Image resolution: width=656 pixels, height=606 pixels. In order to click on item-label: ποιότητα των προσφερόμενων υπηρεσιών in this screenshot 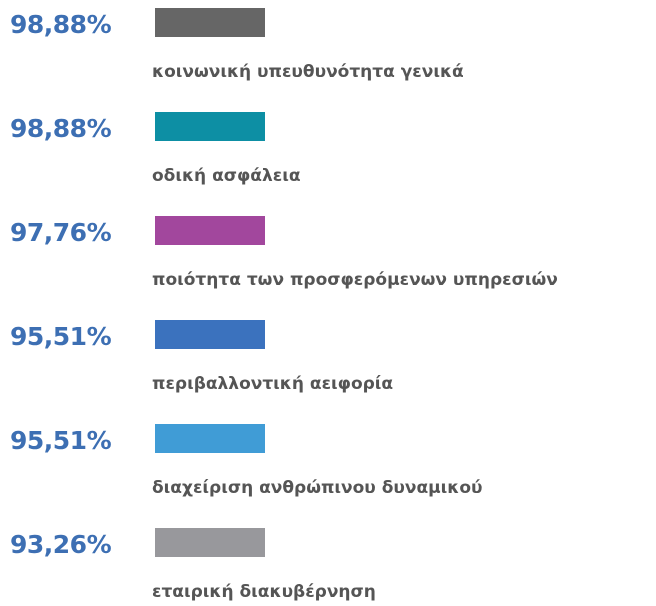, I will do `click(355, 280)`.